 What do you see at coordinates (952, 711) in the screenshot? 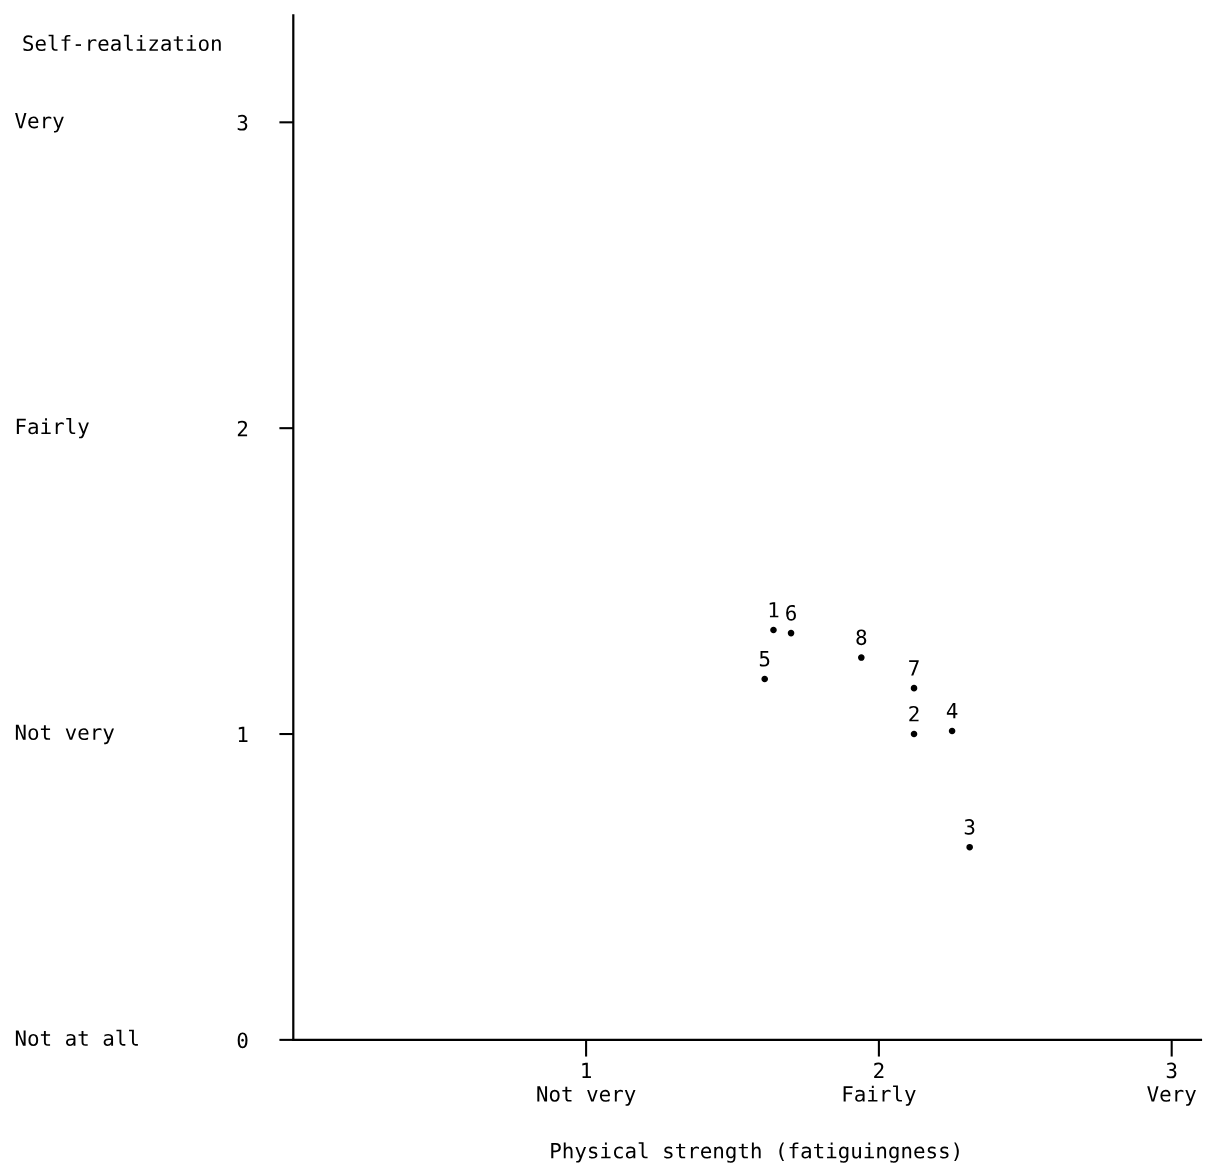
I see `annotation: 4` at bounding box center [952, 711].